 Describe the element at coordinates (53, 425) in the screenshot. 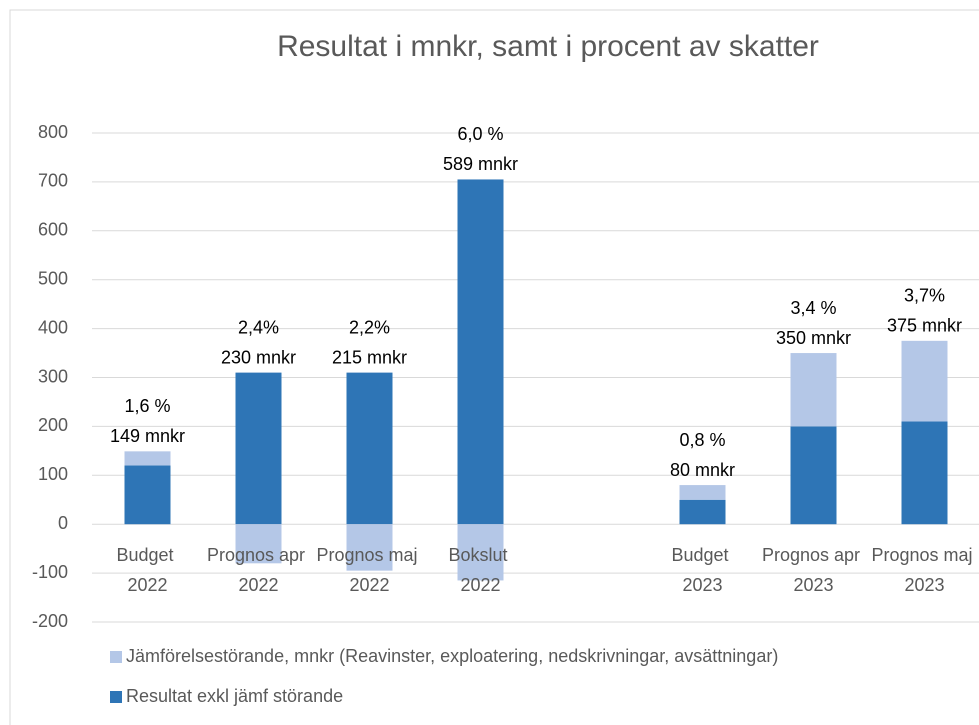

I see `y-tick-label: 200` at that location.